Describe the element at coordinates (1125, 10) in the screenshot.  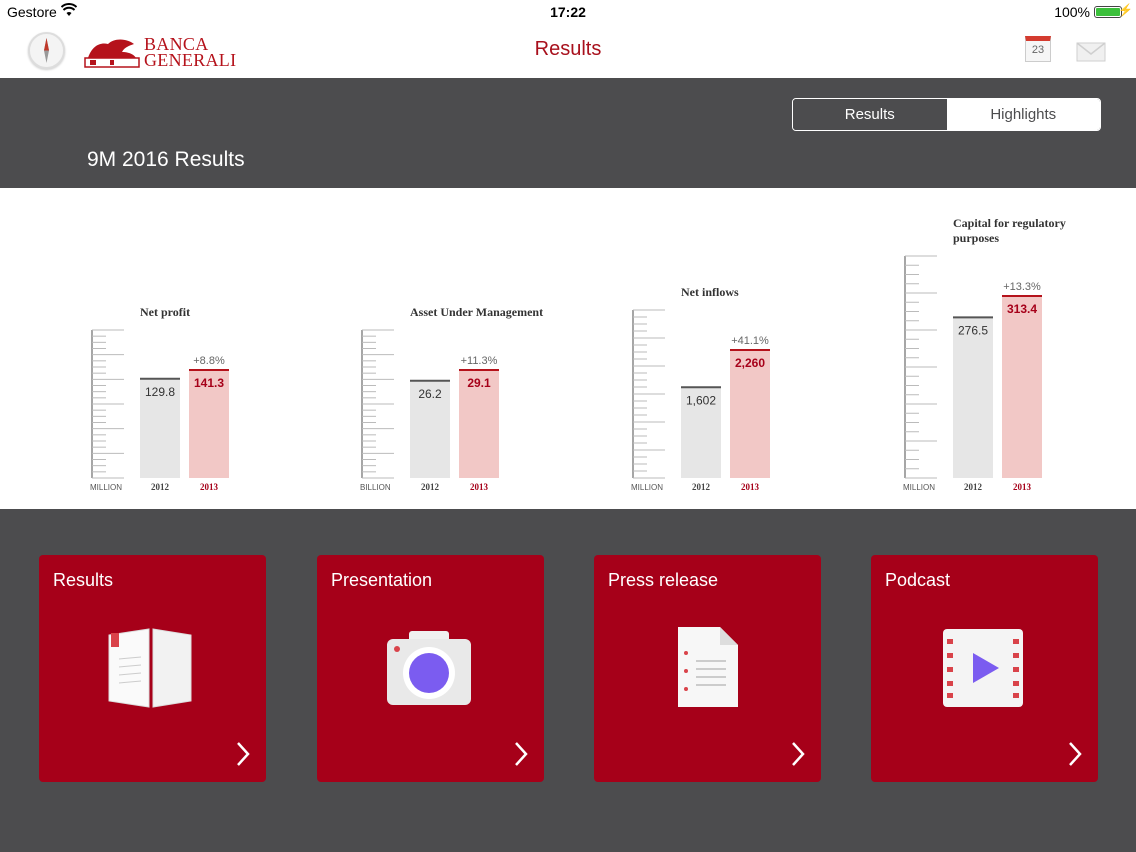
I see `charging-icon: ⚡` at that location.